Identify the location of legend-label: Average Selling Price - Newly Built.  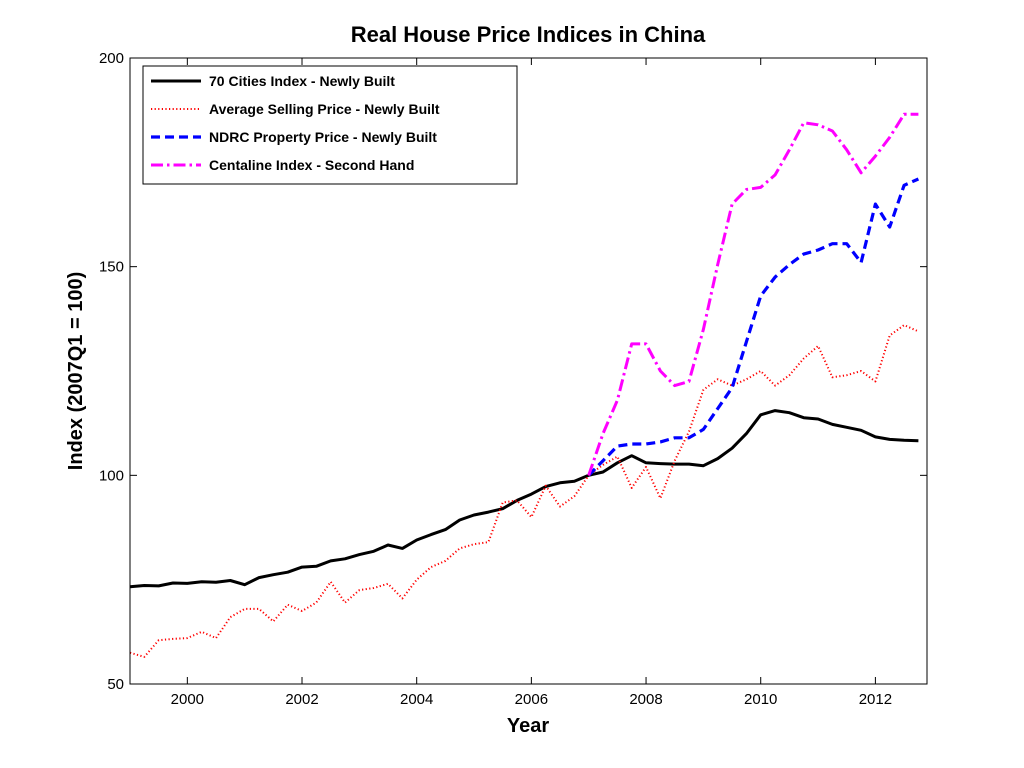
(324, 109).